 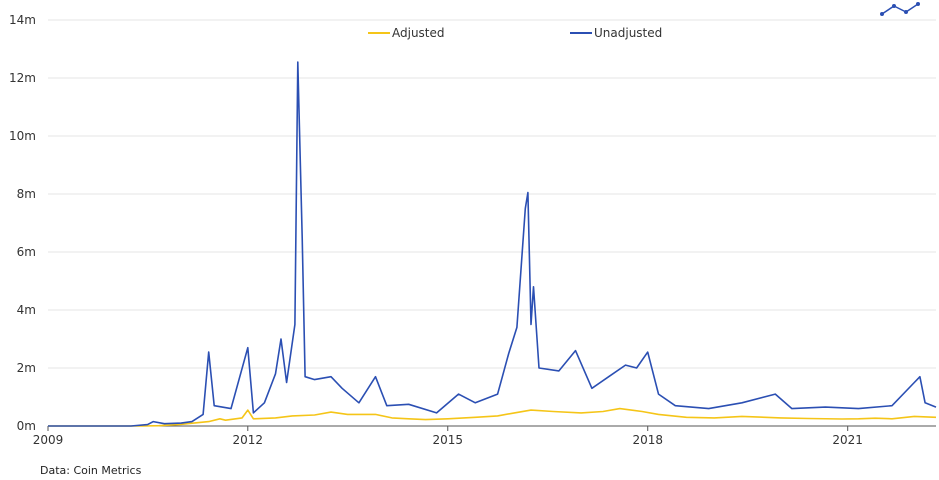 What do you see at coordinates (91, 470) in the screenshot?
I see `data-source-note: Data: Coin Metrics` at bounding box center [91, 470].